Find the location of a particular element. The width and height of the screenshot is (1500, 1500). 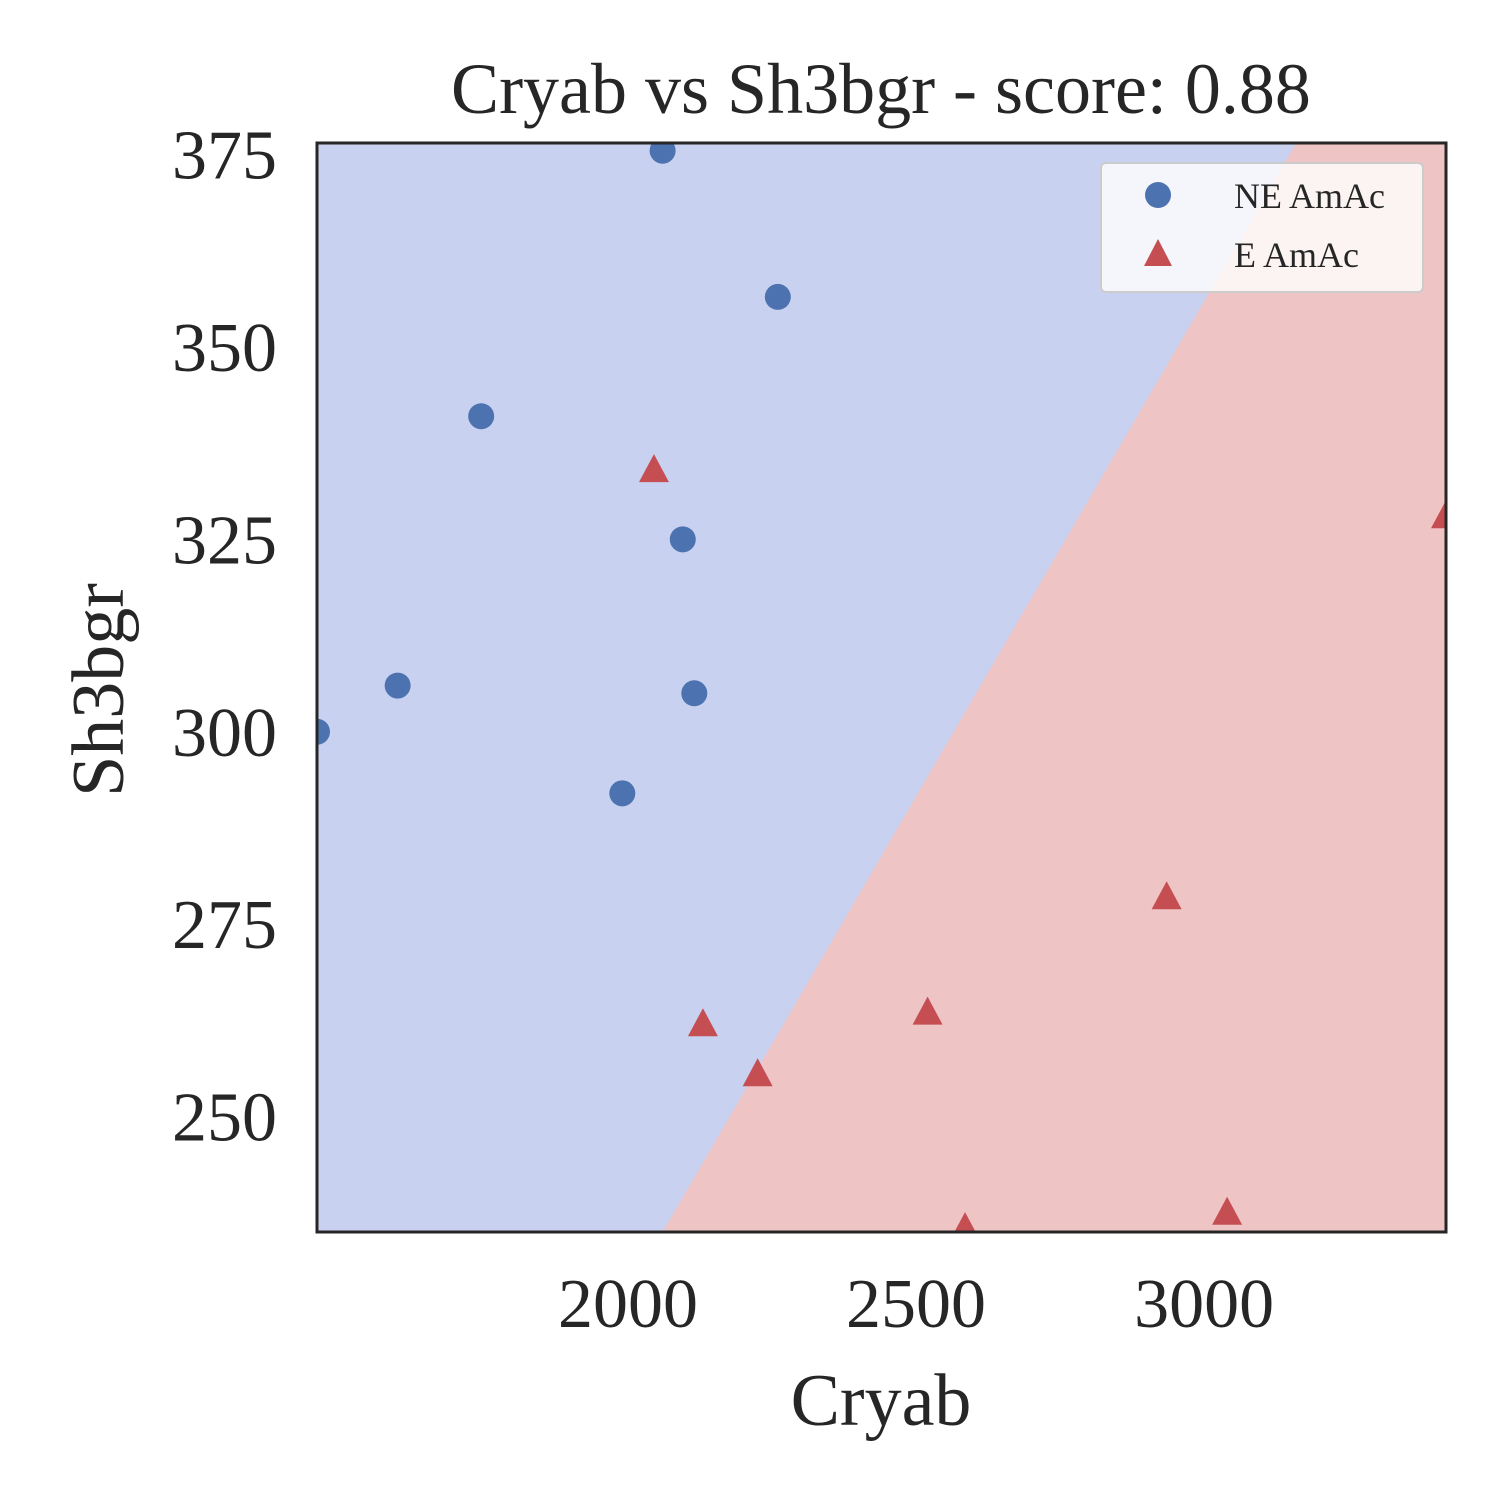

y-axis-label: Sh3bgr is located at coordinates (99, 690).